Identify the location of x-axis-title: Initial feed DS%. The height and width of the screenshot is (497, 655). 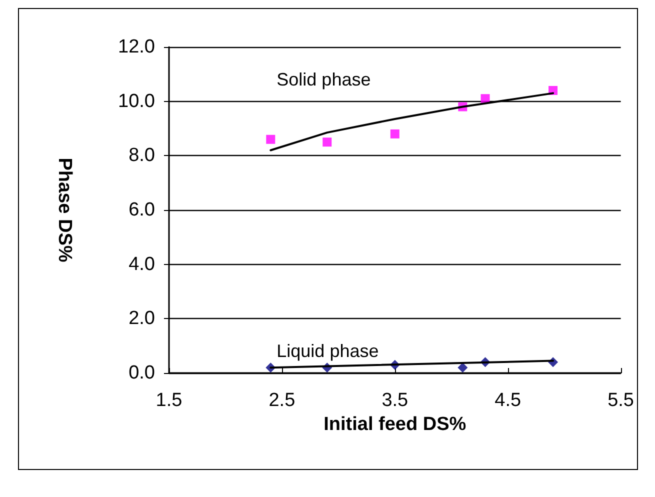
(395, 424).